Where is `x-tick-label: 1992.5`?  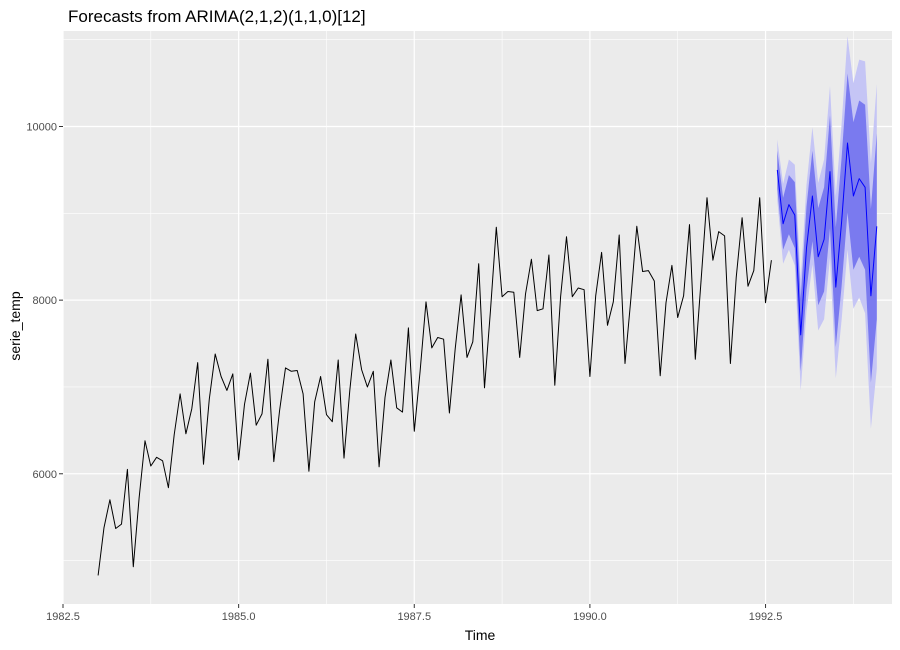
x-tick-label: 1992.5 is located at coordinates (766, 617).